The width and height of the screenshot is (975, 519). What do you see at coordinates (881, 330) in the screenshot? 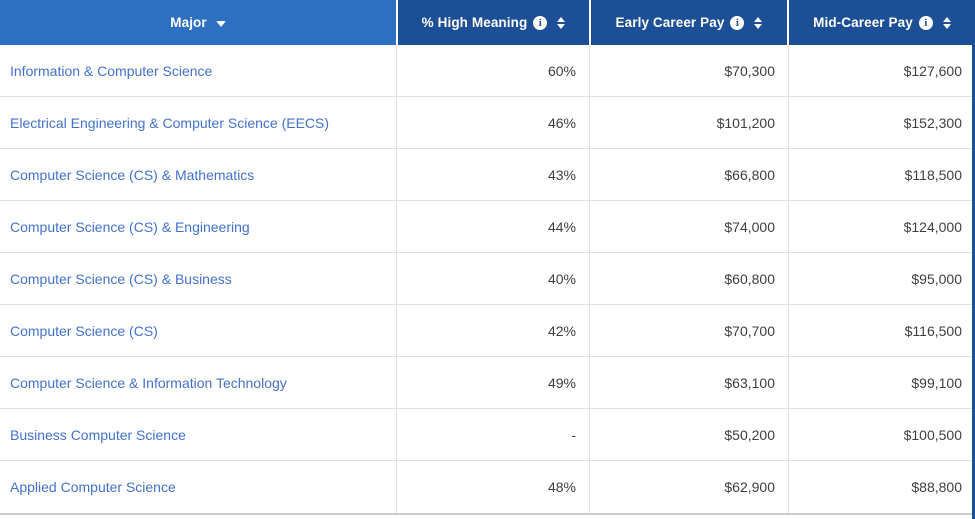
I see `mid-career-pay-value: $116,500` at bounding box center [881, 330].